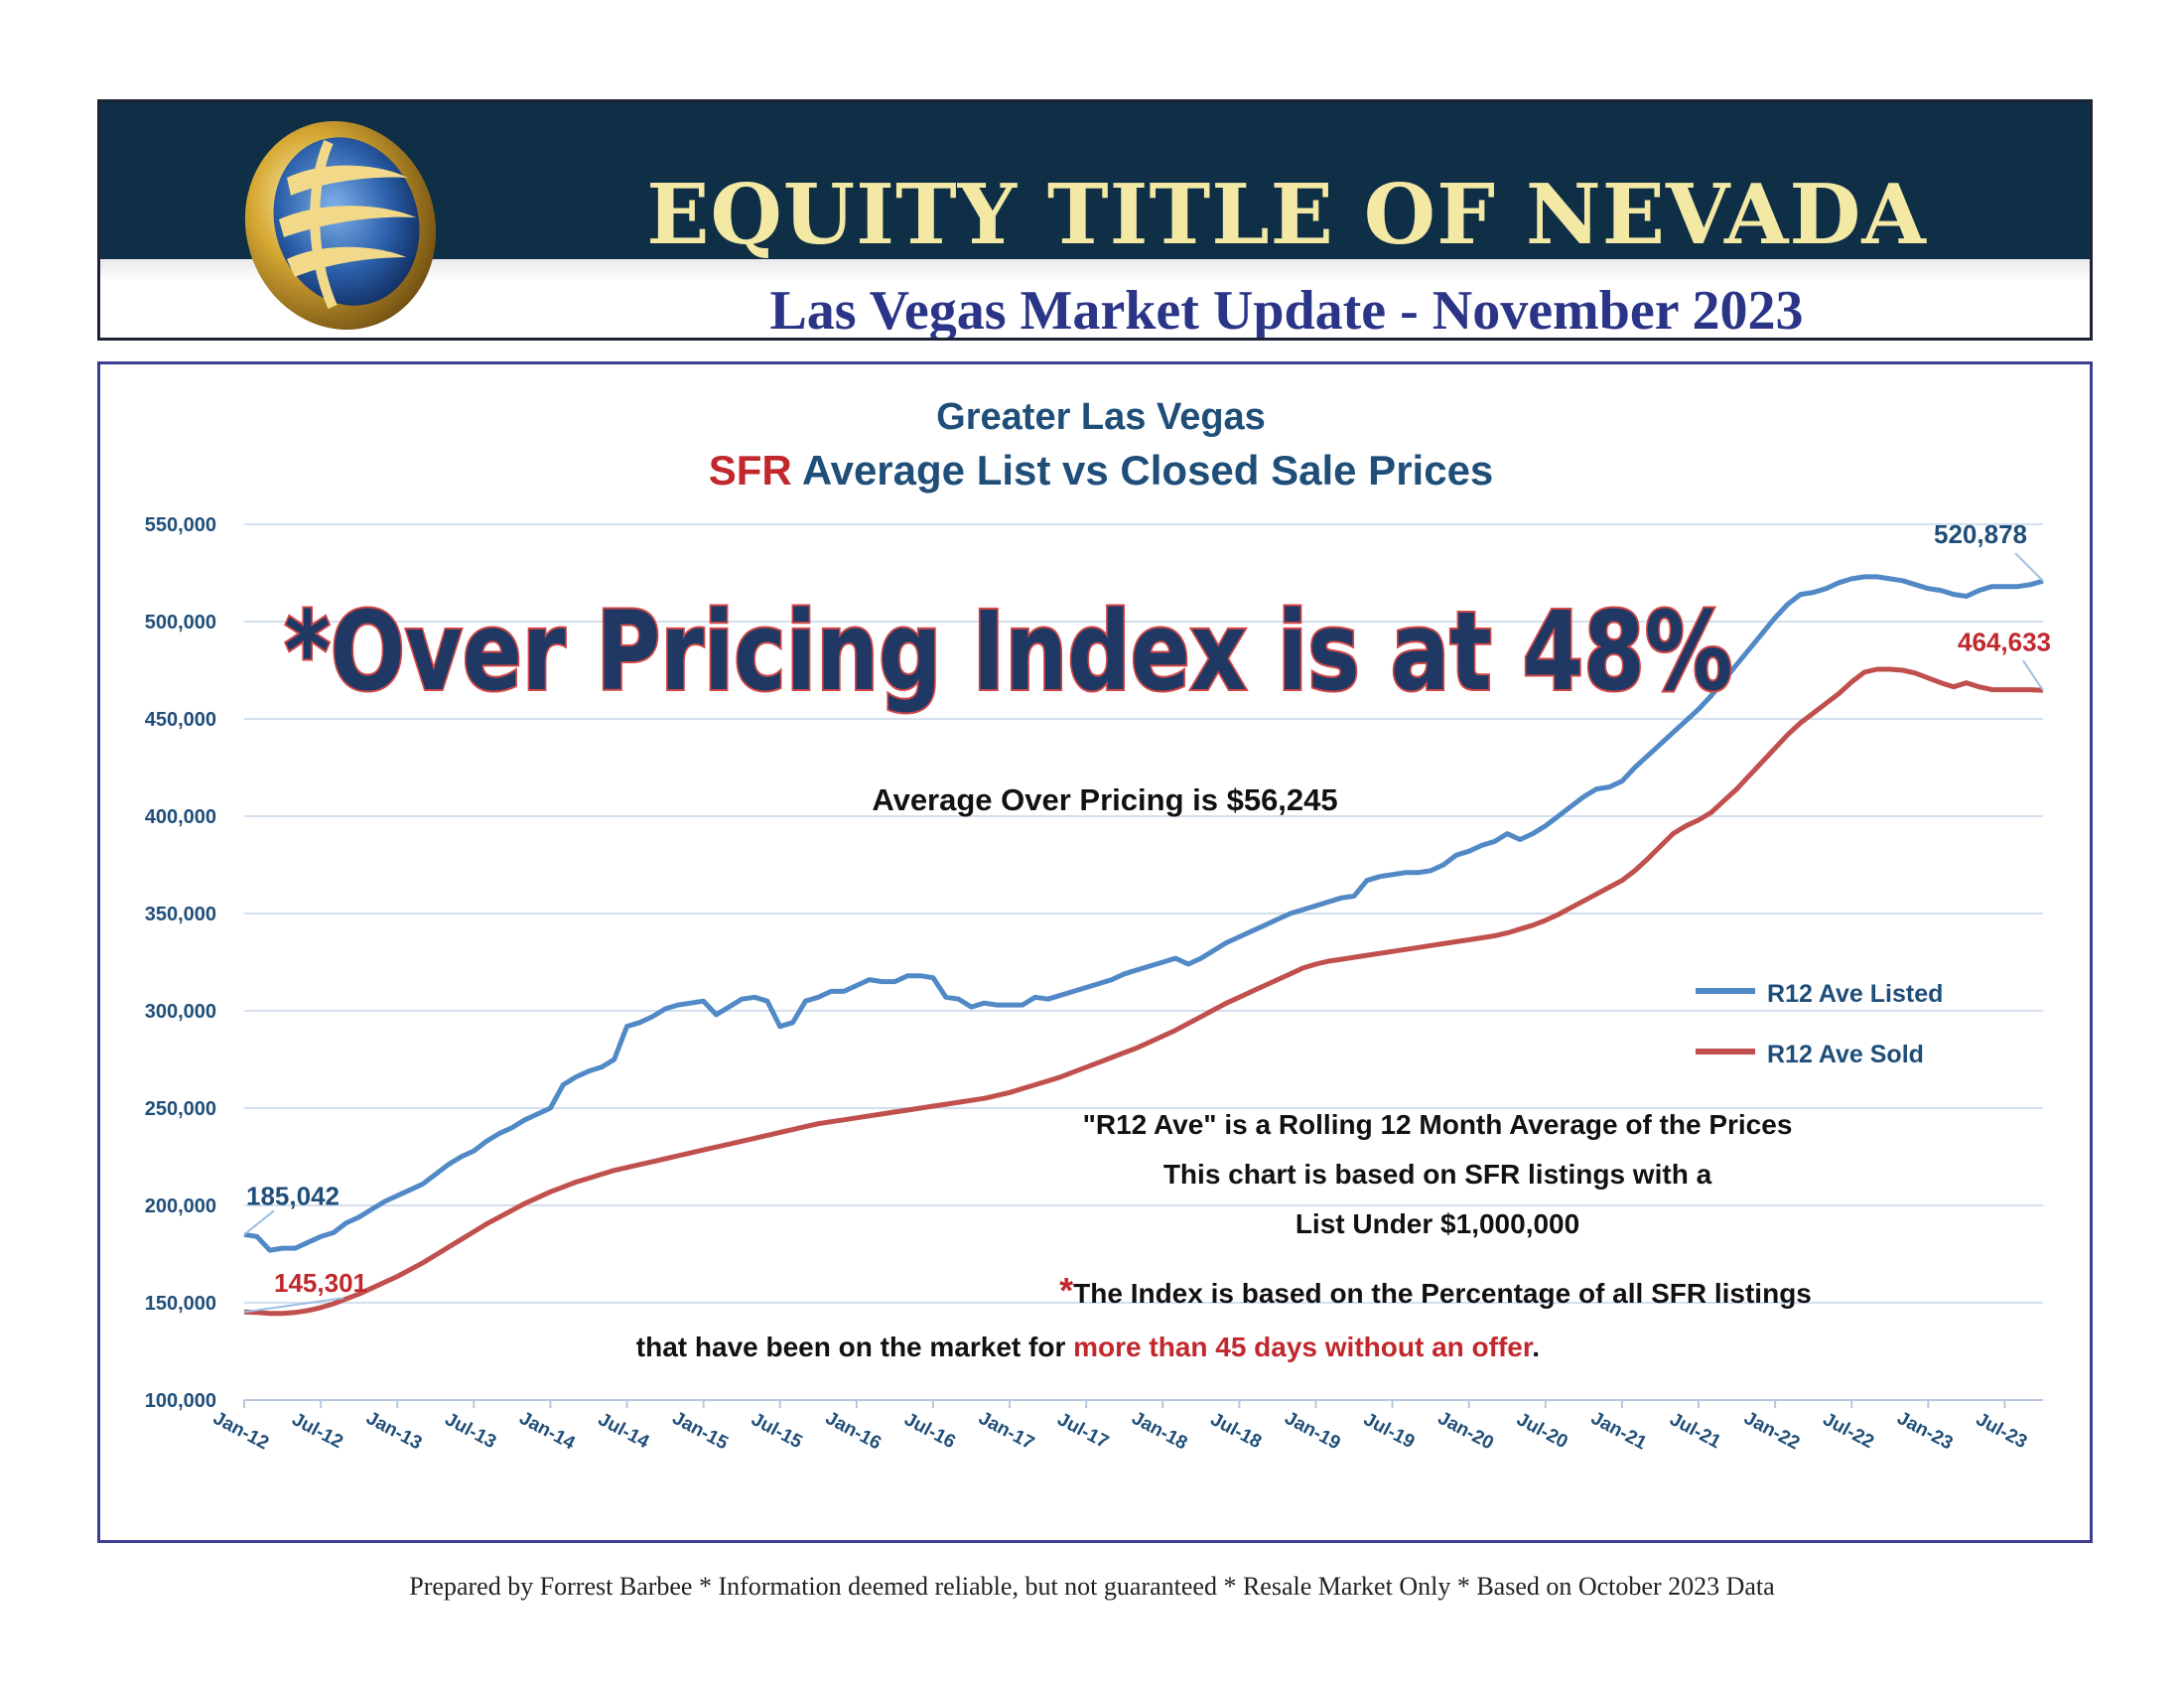 This screenshot has width=2184, height=1688. I want to click on note-index-2-suffix: ., so click(1536, 1347).